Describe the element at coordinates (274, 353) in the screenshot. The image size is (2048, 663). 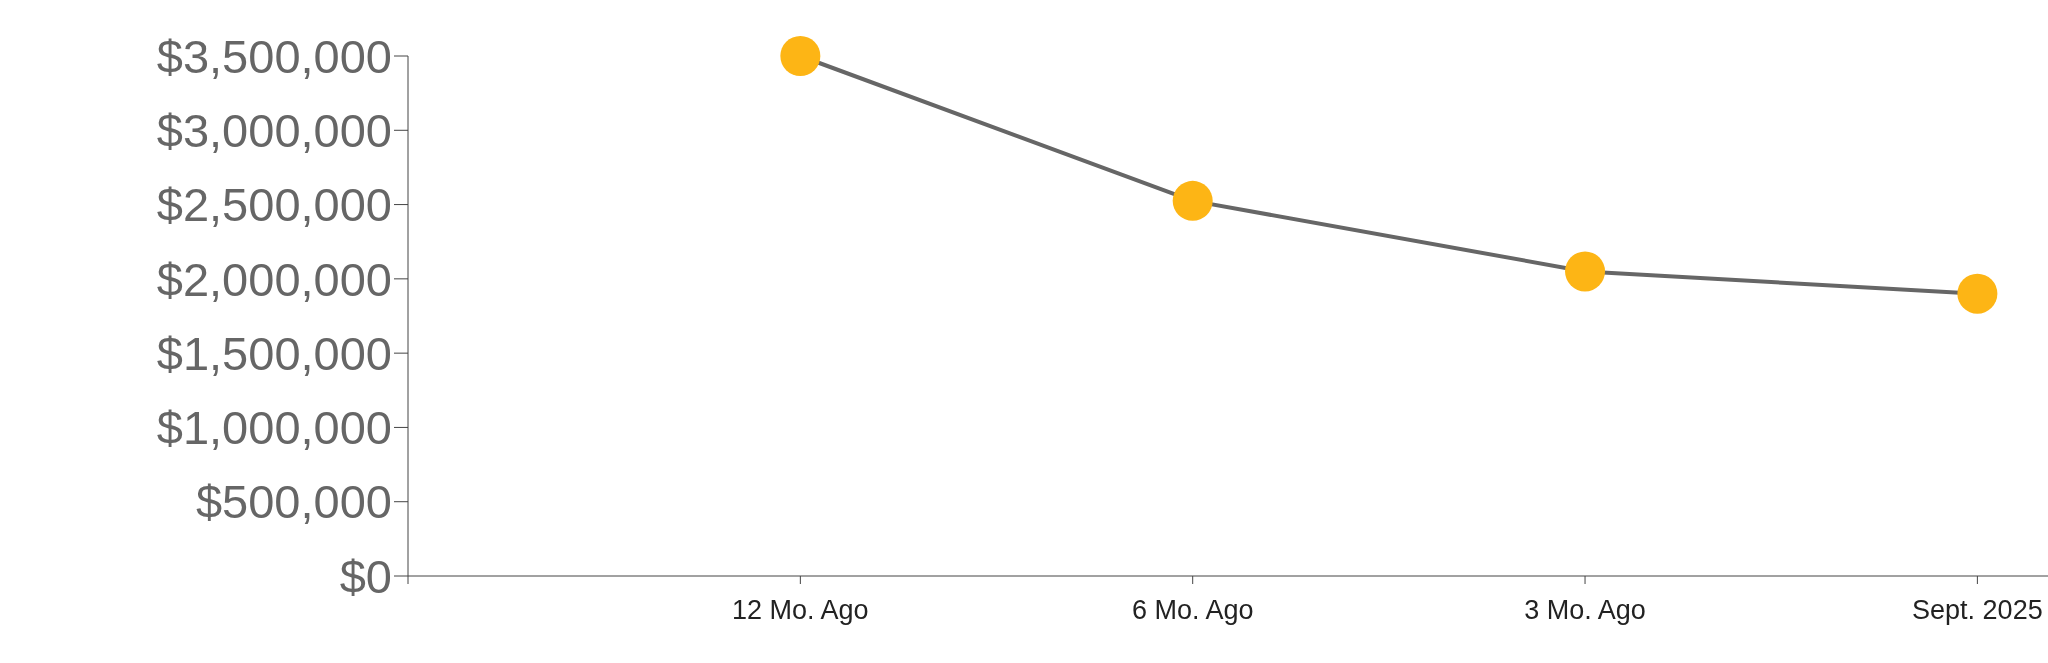
I see `y-tick-label: $1,500,000` at that location.